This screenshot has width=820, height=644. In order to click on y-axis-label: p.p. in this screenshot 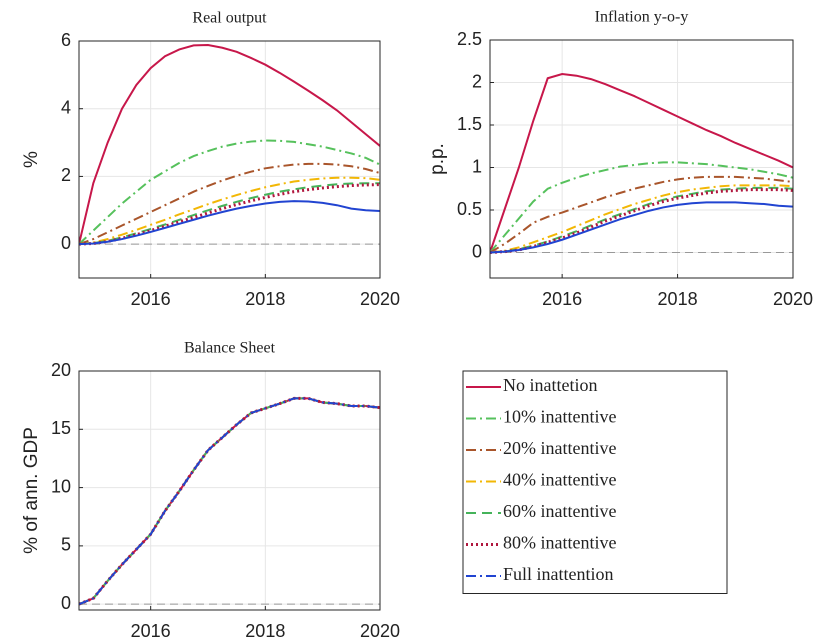, I will do `click(437, 159)`.